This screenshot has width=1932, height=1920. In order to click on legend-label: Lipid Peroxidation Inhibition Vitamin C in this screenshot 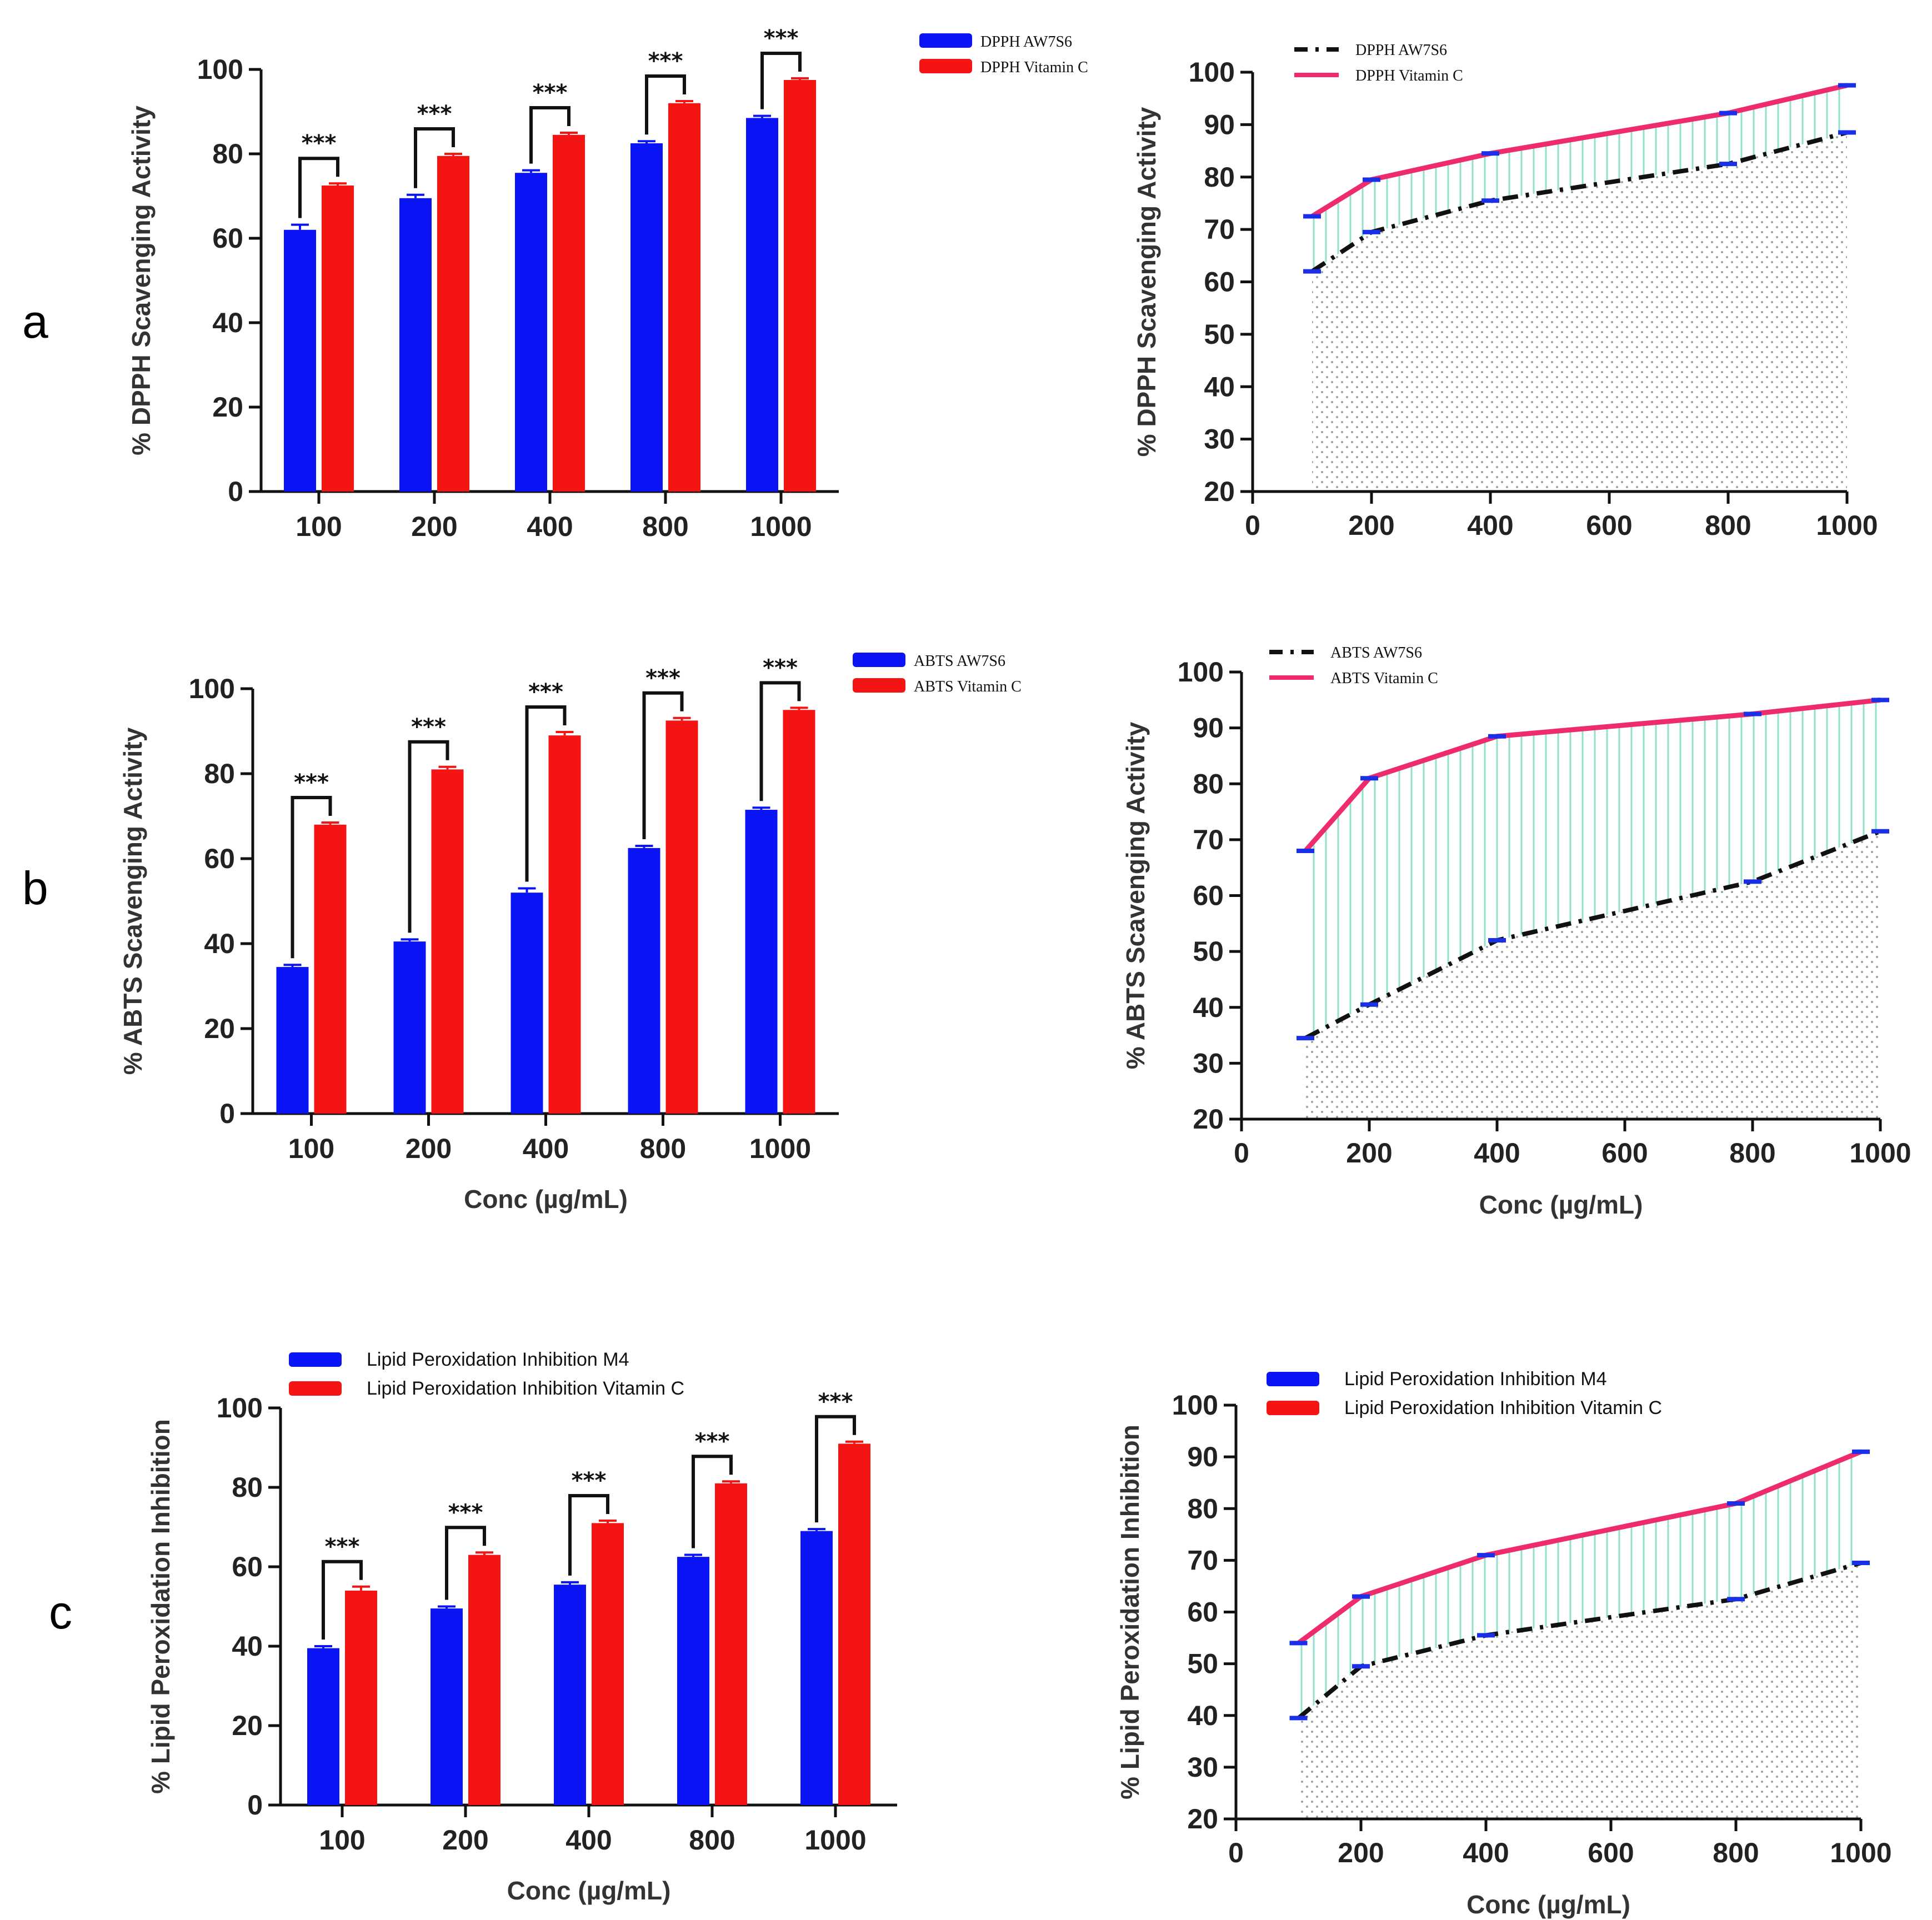, I will do `click(525, 1388)`.